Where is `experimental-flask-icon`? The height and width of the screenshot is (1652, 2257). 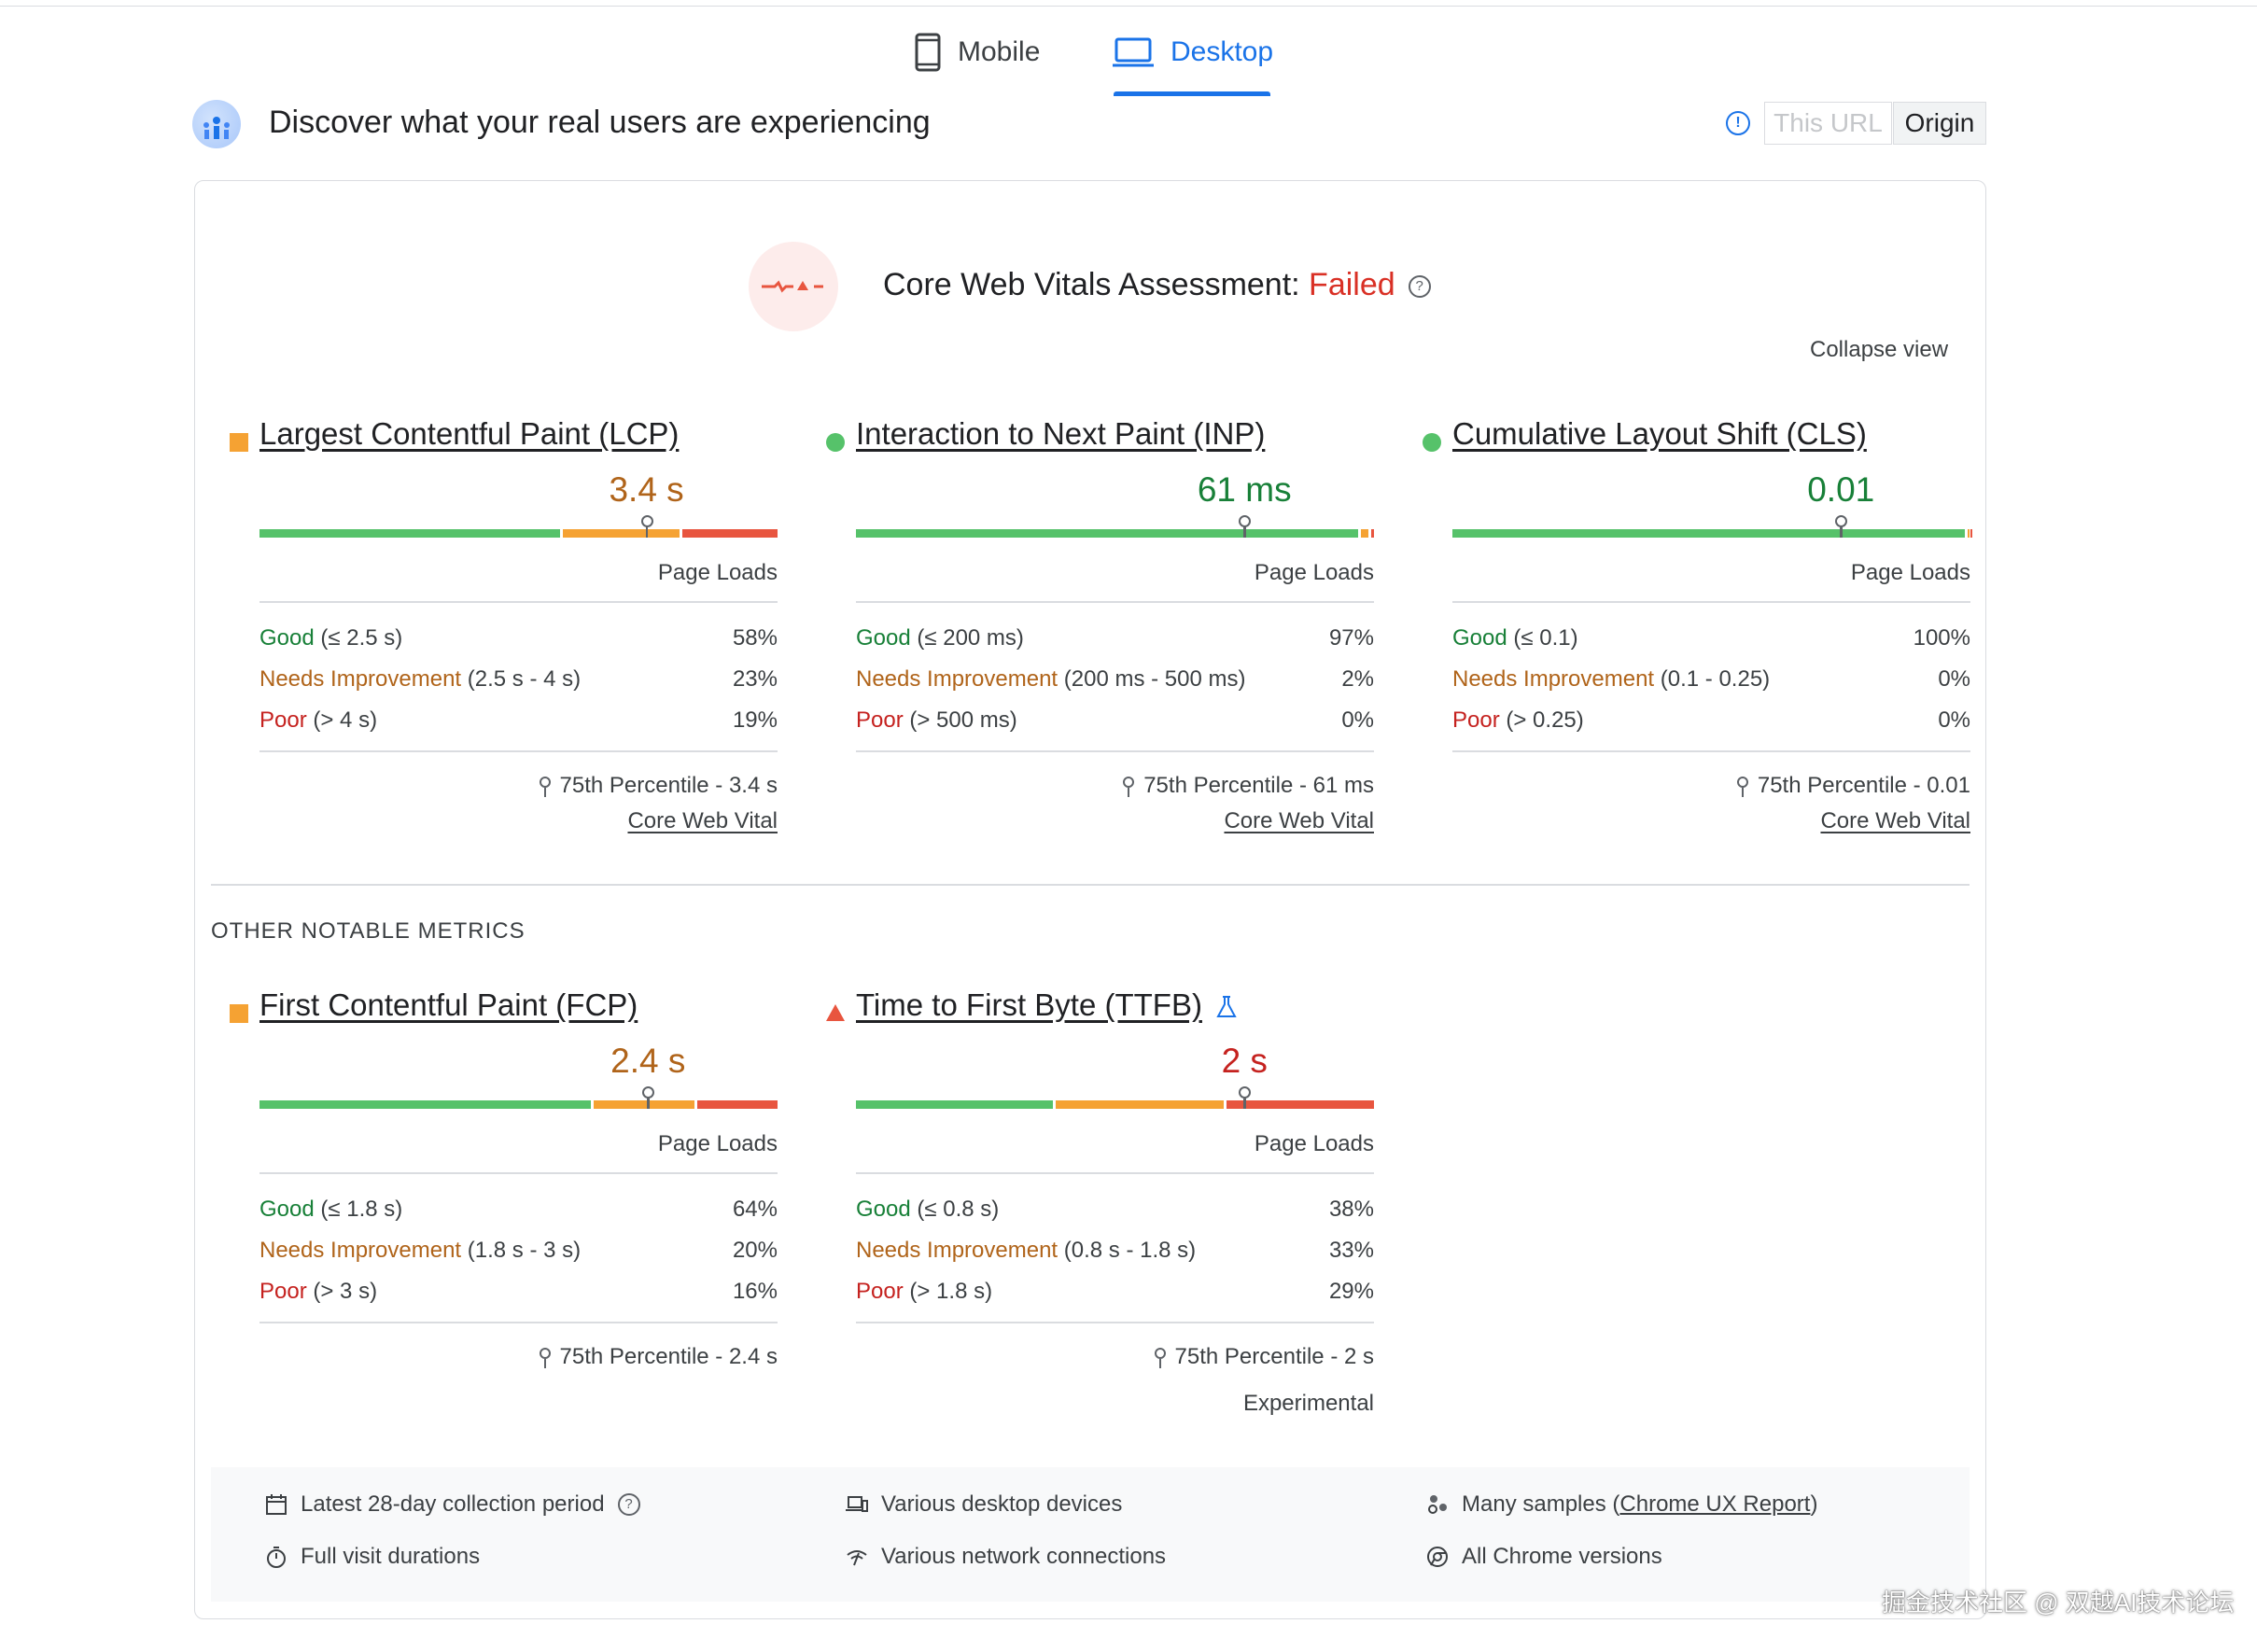 experimental-flask-icon is located at coordinates (1226, 1007).